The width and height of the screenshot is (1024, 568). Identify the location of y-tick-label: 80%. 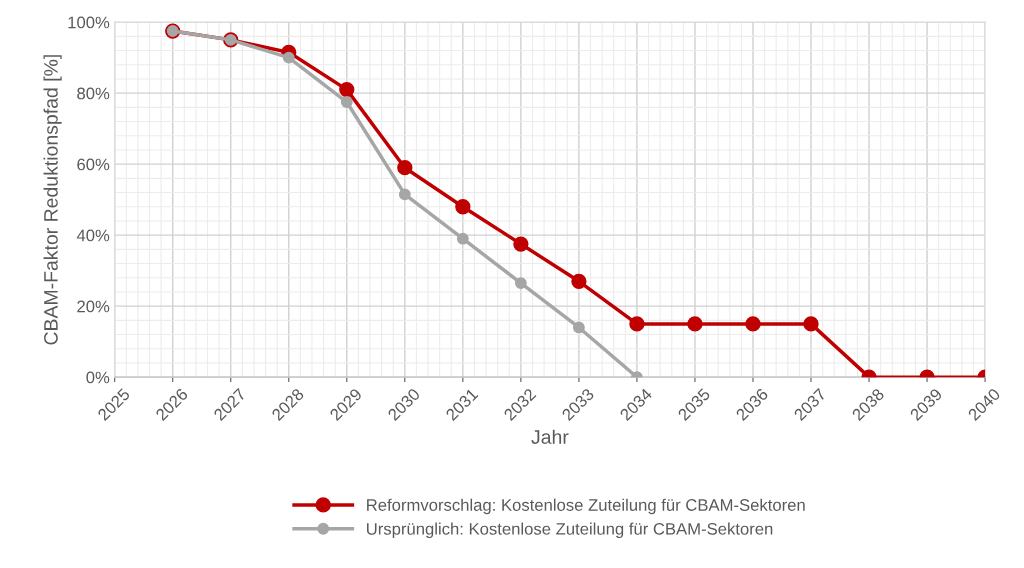
(93, 93).